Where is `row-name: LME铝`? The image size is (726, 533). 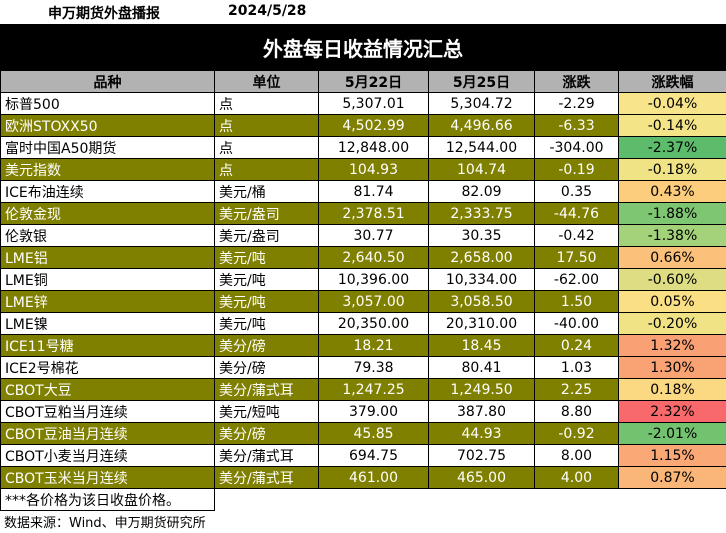
row-name: LME铝 is located at coordinates (107, 257).